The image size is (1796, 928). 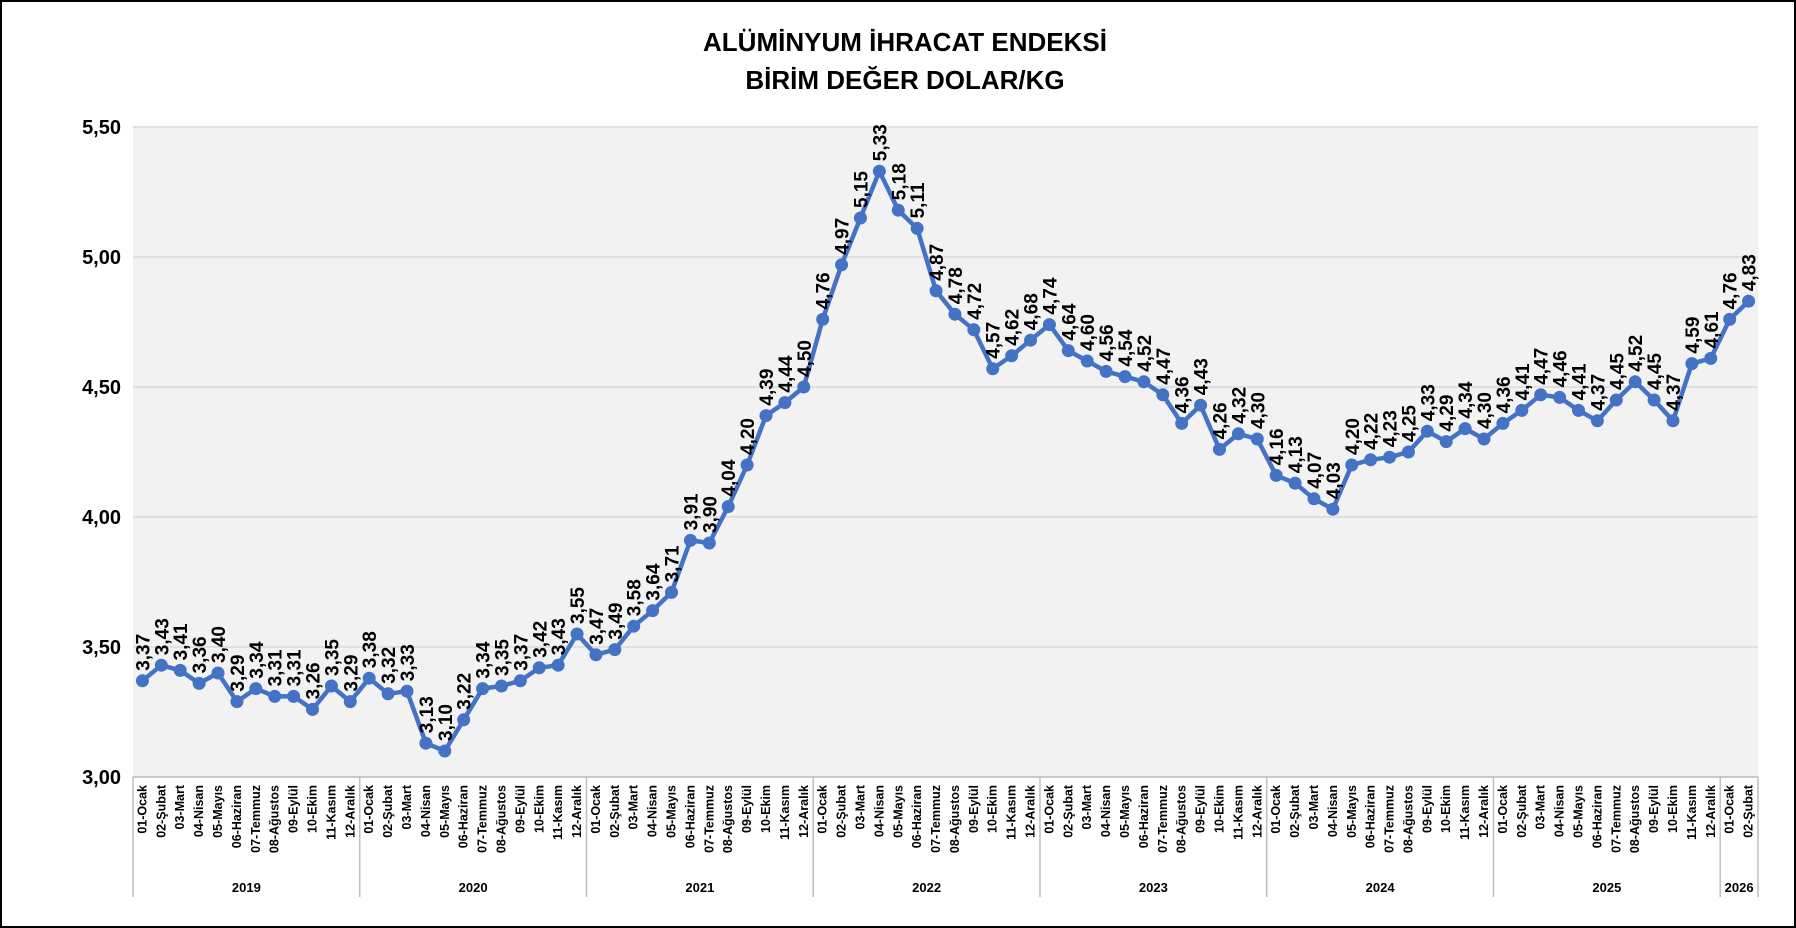 I want to click on x-group-label: 2020, so click(x=473, y=887).